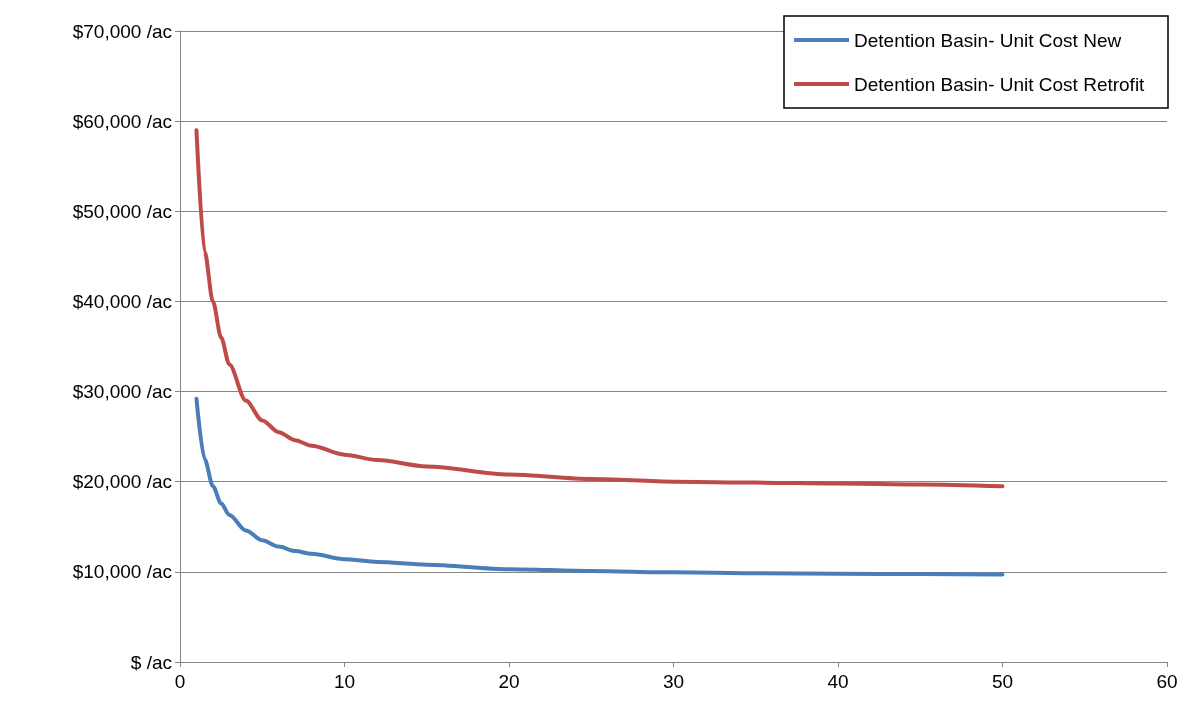  What do you see at coordinates (180, 681) in the screenshot?
I see `x-tick-label: 0` at bounding box center [180, 681].